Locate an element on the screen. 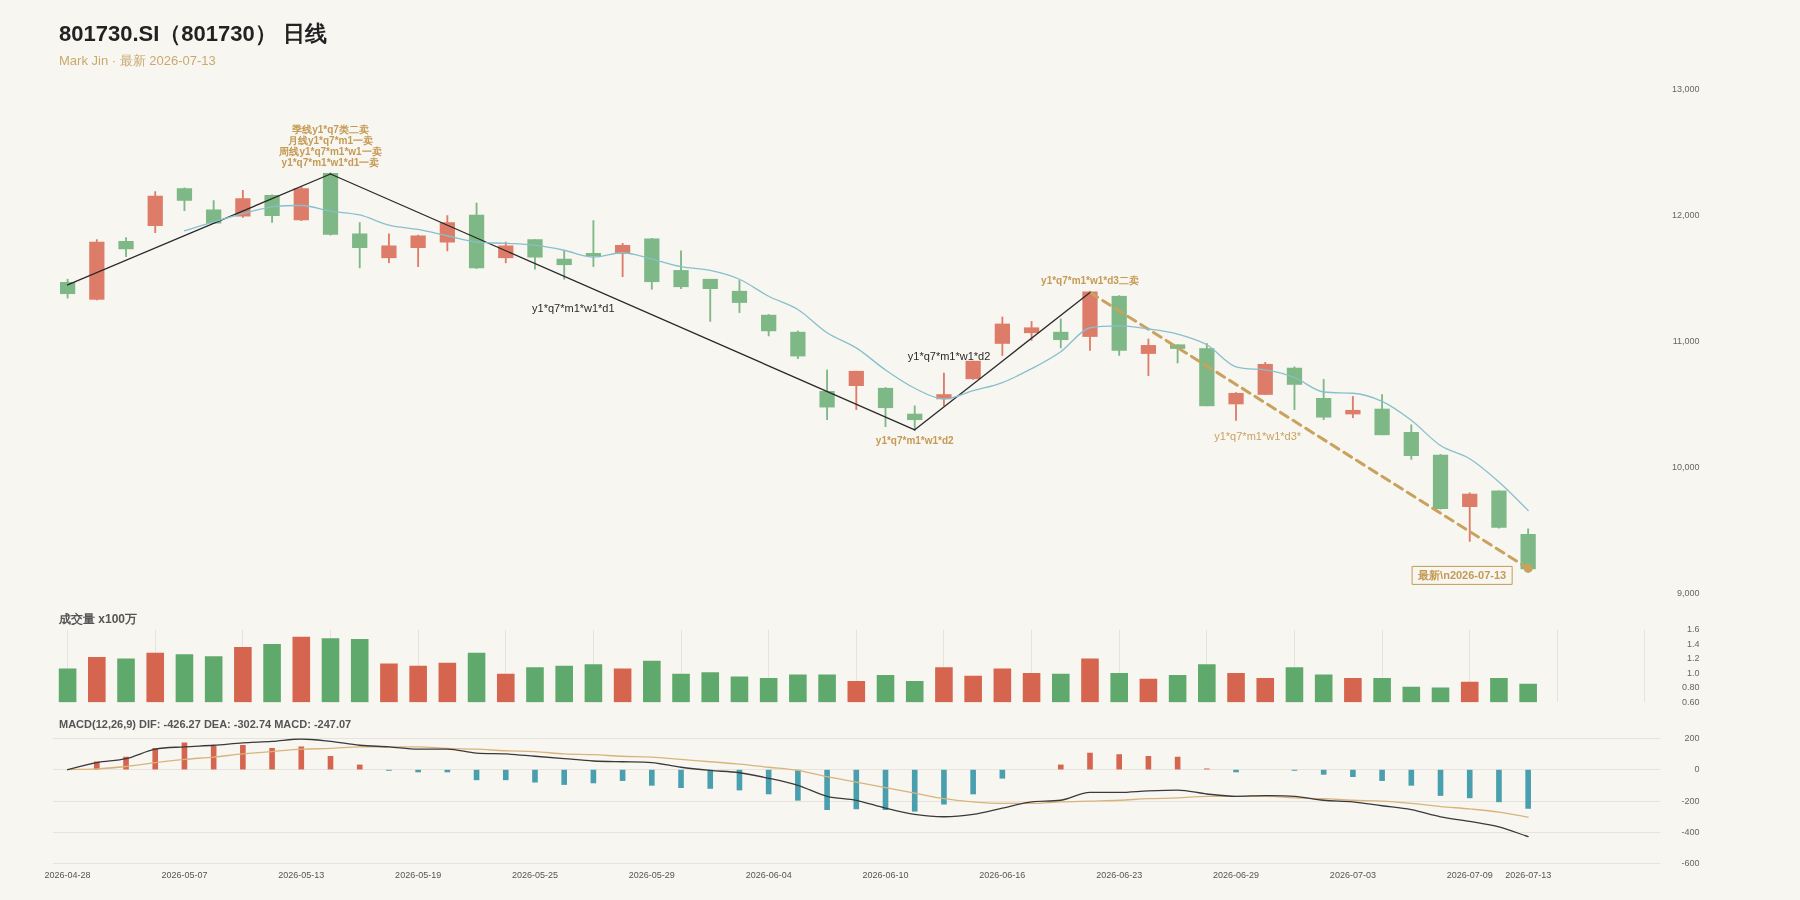 The width and height of the screenshot is (1800, 900). y-tick-label: 1.6 is located at coordinates (1693, 629).